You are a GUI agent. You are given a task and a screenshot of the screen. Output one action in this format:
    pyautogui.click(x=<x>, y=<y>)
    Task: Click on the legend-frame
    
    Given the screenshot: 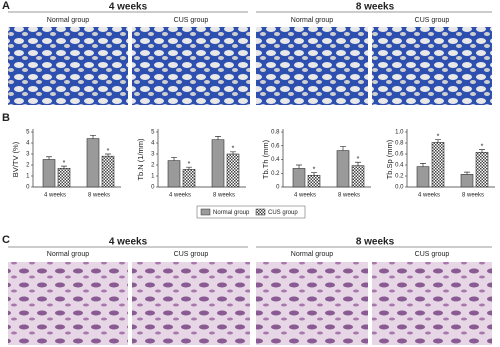 What is the action you would take?
    pyautogui.click(x=251, y=212)
    